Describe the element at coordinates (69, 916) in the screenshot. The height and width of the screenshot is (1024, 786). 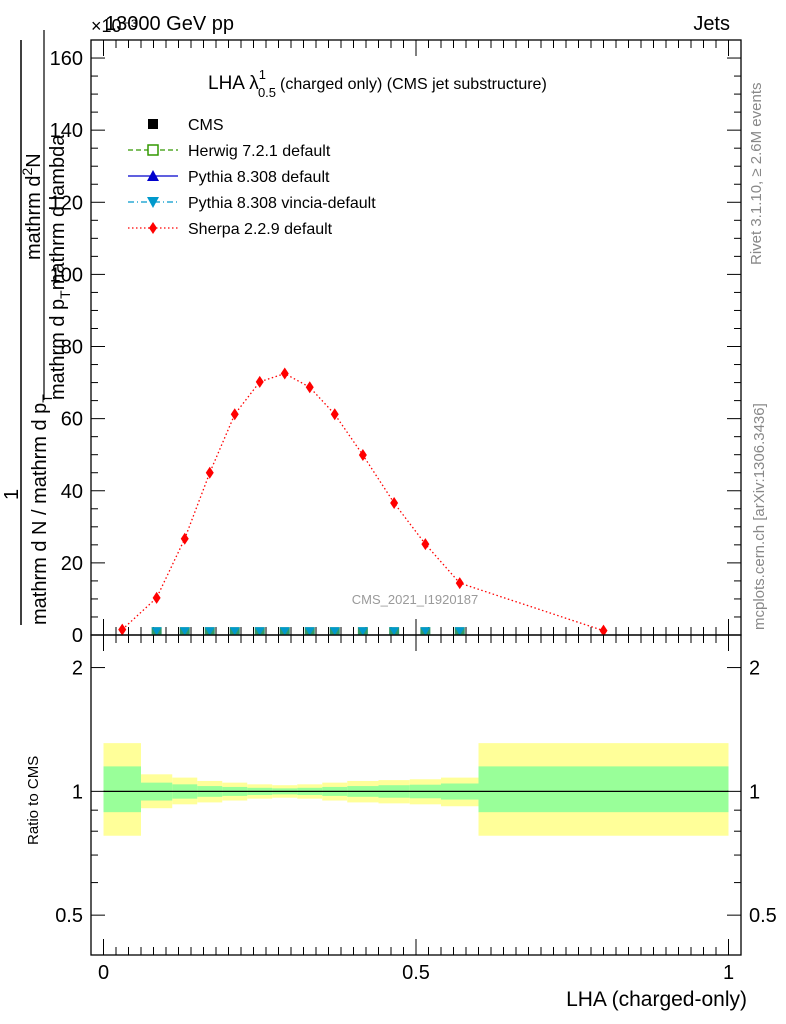
I see `ratio-y-tick-label: 0.5` at that location.